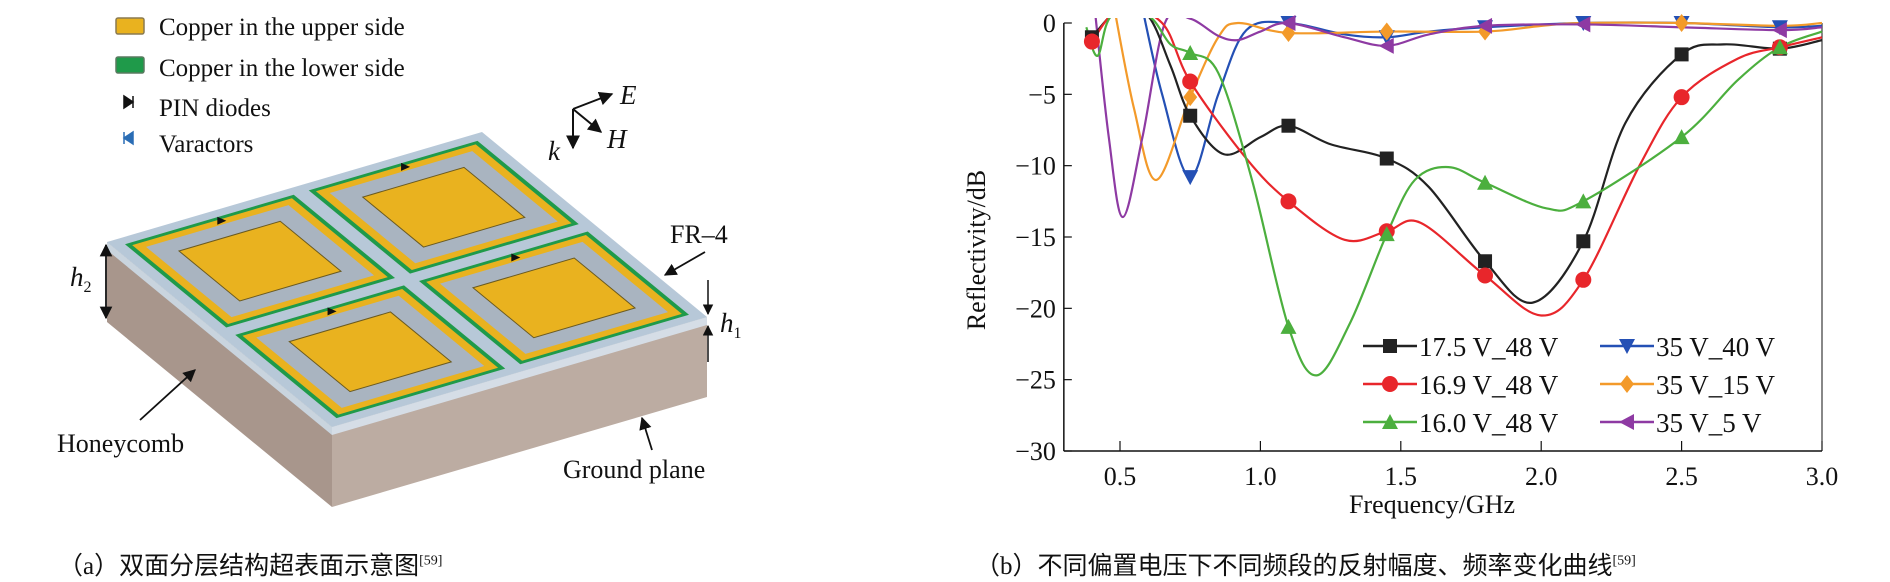 This screenshot has width=1890, height=582. Describe the element at coordinates (1035, 166) in the screenshot. I see `y-tick-label: −10` at that location.